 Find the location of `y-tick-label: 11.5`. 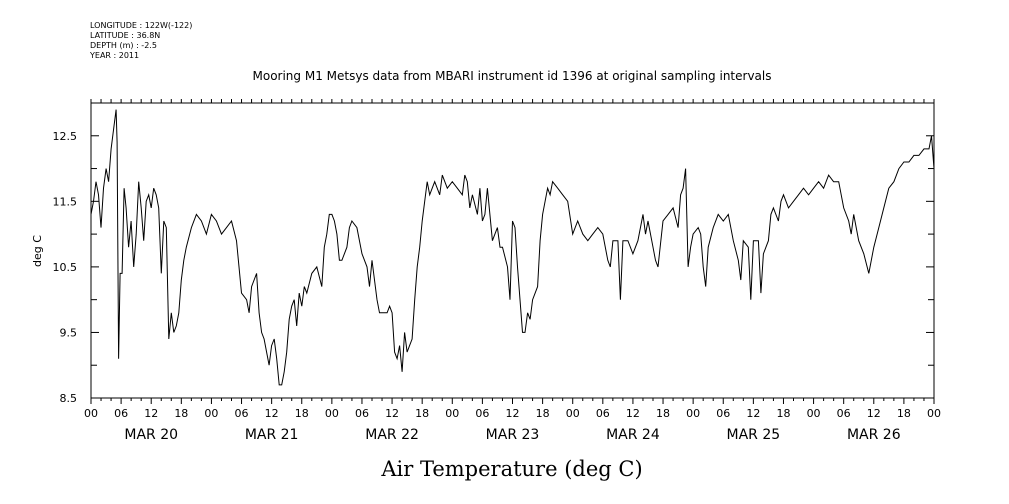

y-tick-label: 11.5 is located at coordinates (65, 201).